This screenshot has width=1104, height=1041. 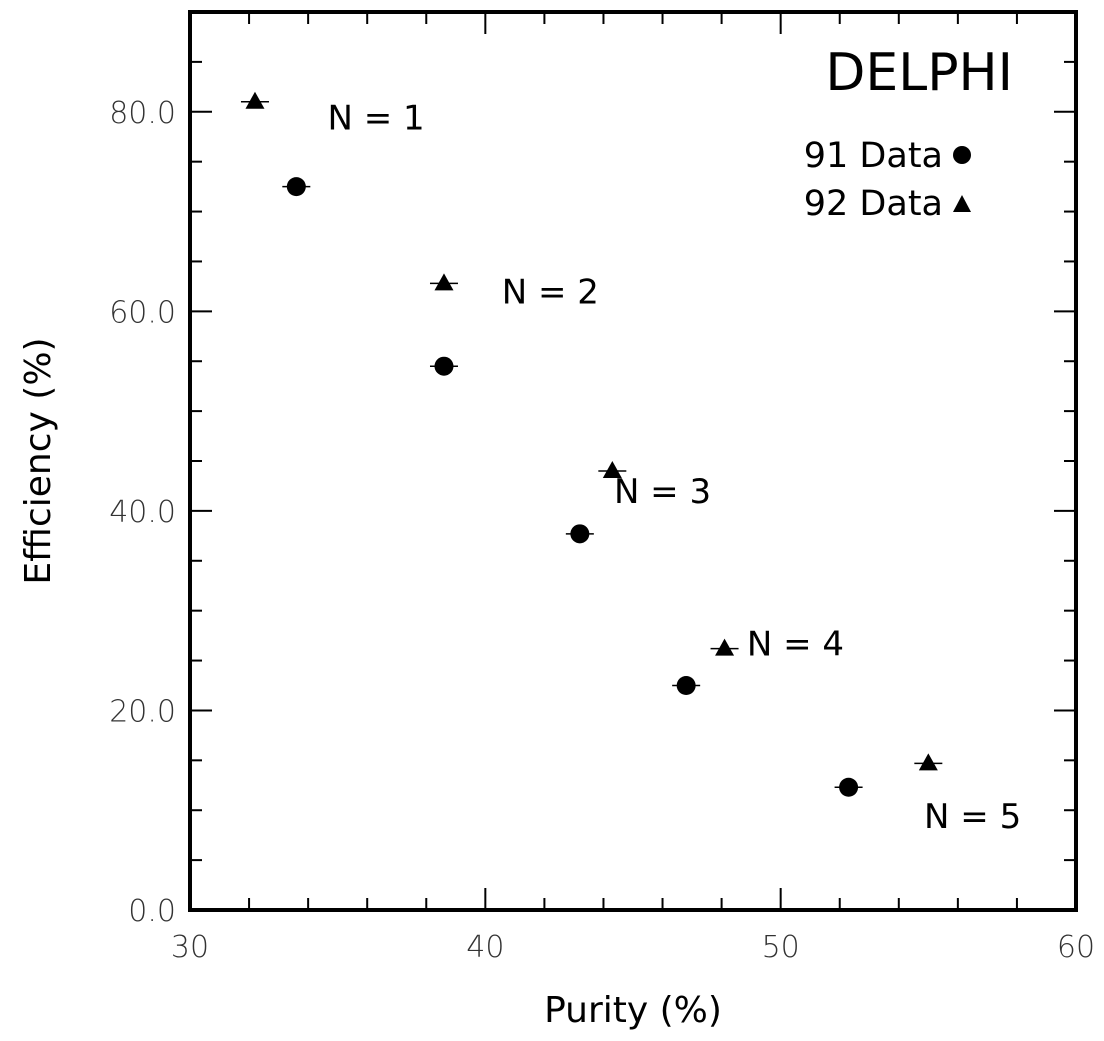 I want to click on y-tick-label: 40.0, so click(x=142, y=512).